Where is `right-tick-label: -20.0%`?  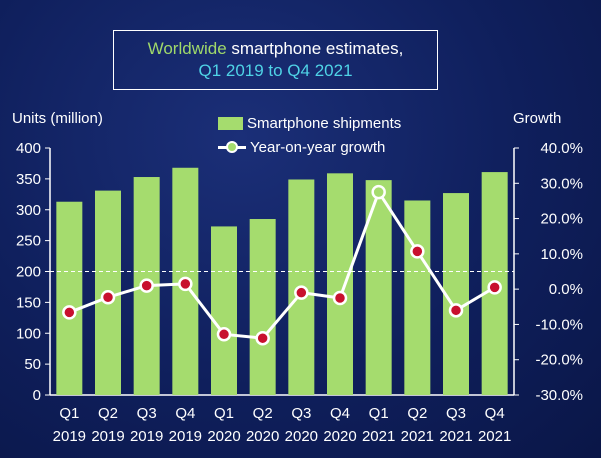
right-tick-label: -20.0% is located at coordinates (559, 360).